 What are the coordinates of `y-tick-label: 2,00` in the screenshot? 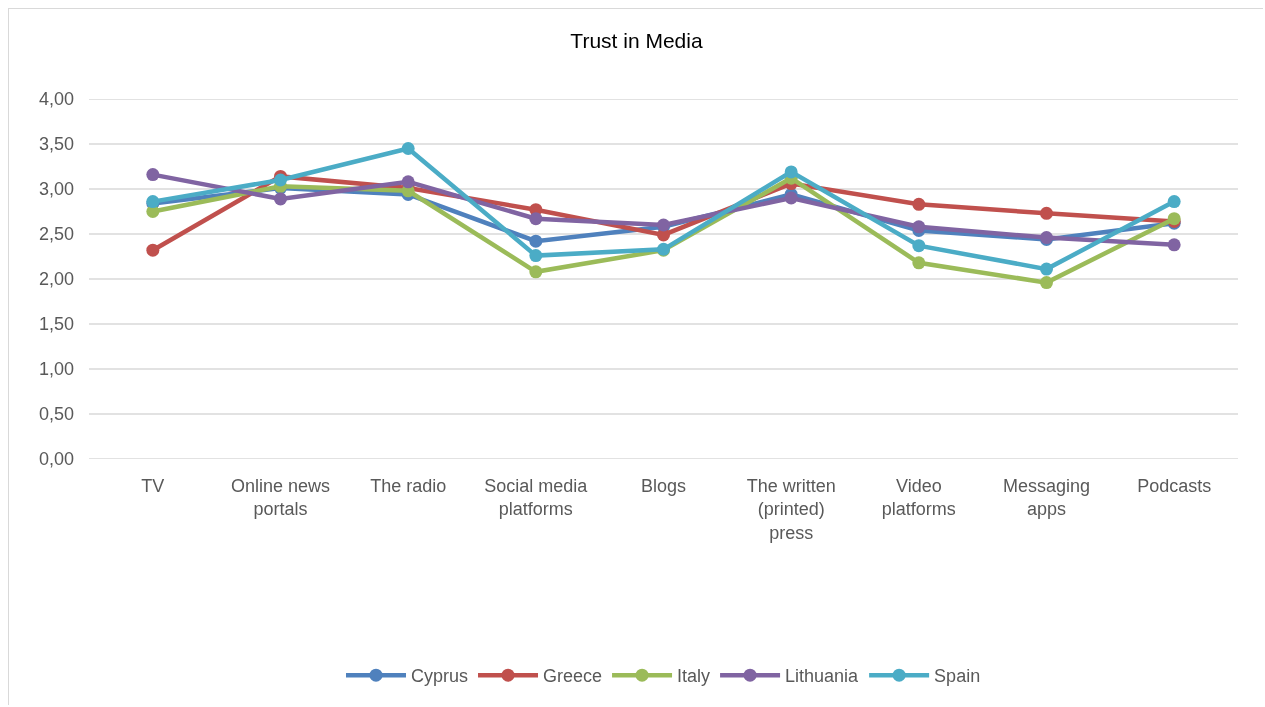 It's located at (56, 279).